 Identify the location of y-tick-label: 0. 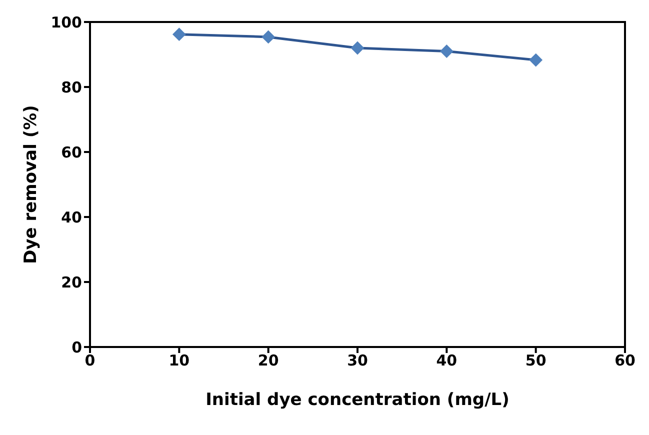
(77, 347).